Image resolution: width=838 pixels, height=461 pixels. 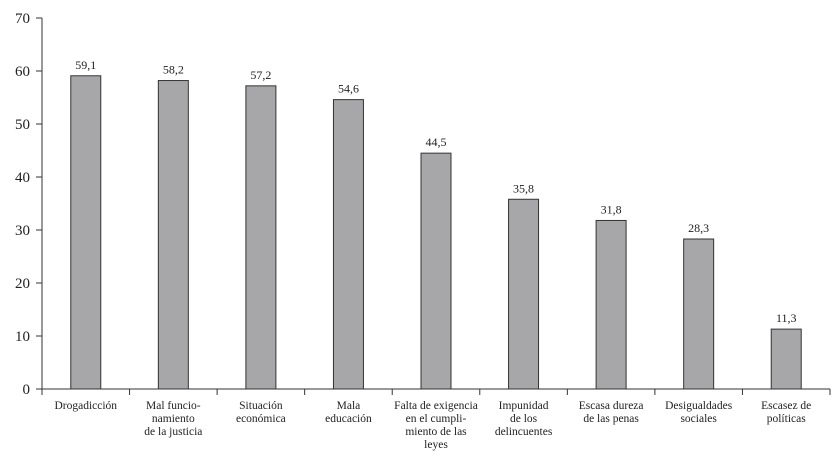 I want to click on x-tick-label-line: sociales, so click(x=698, y=419).